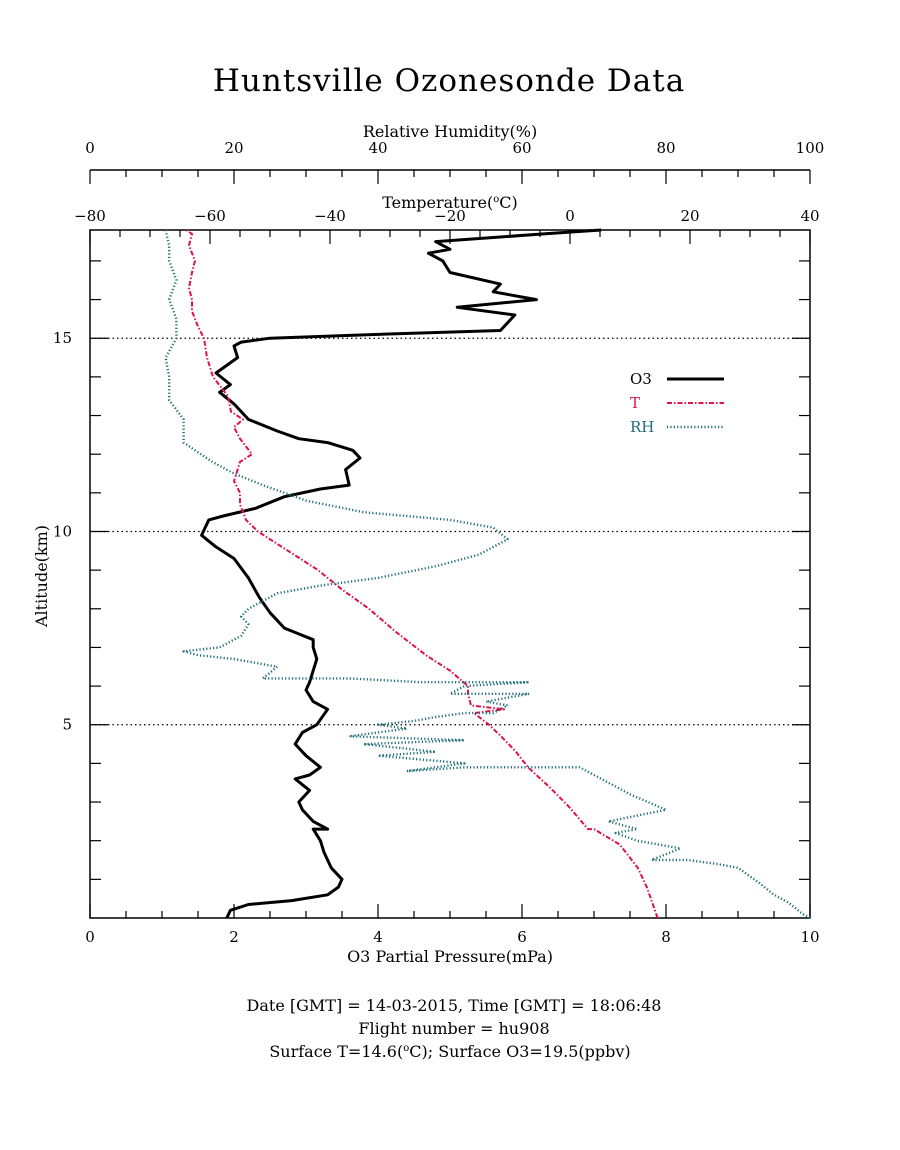 The height and width of the screenshot is (1150, 900). I want to click on rh-tick-label: 20, so click(233, 148).